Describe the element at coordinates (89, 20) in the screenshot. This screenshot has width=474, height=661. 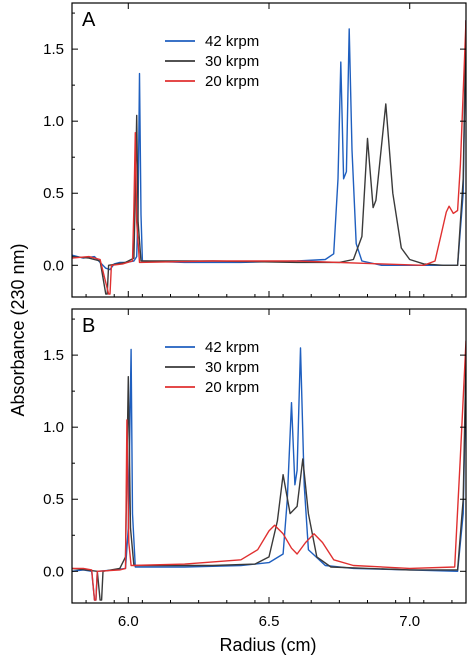
I see `panel-label: A` at that location.